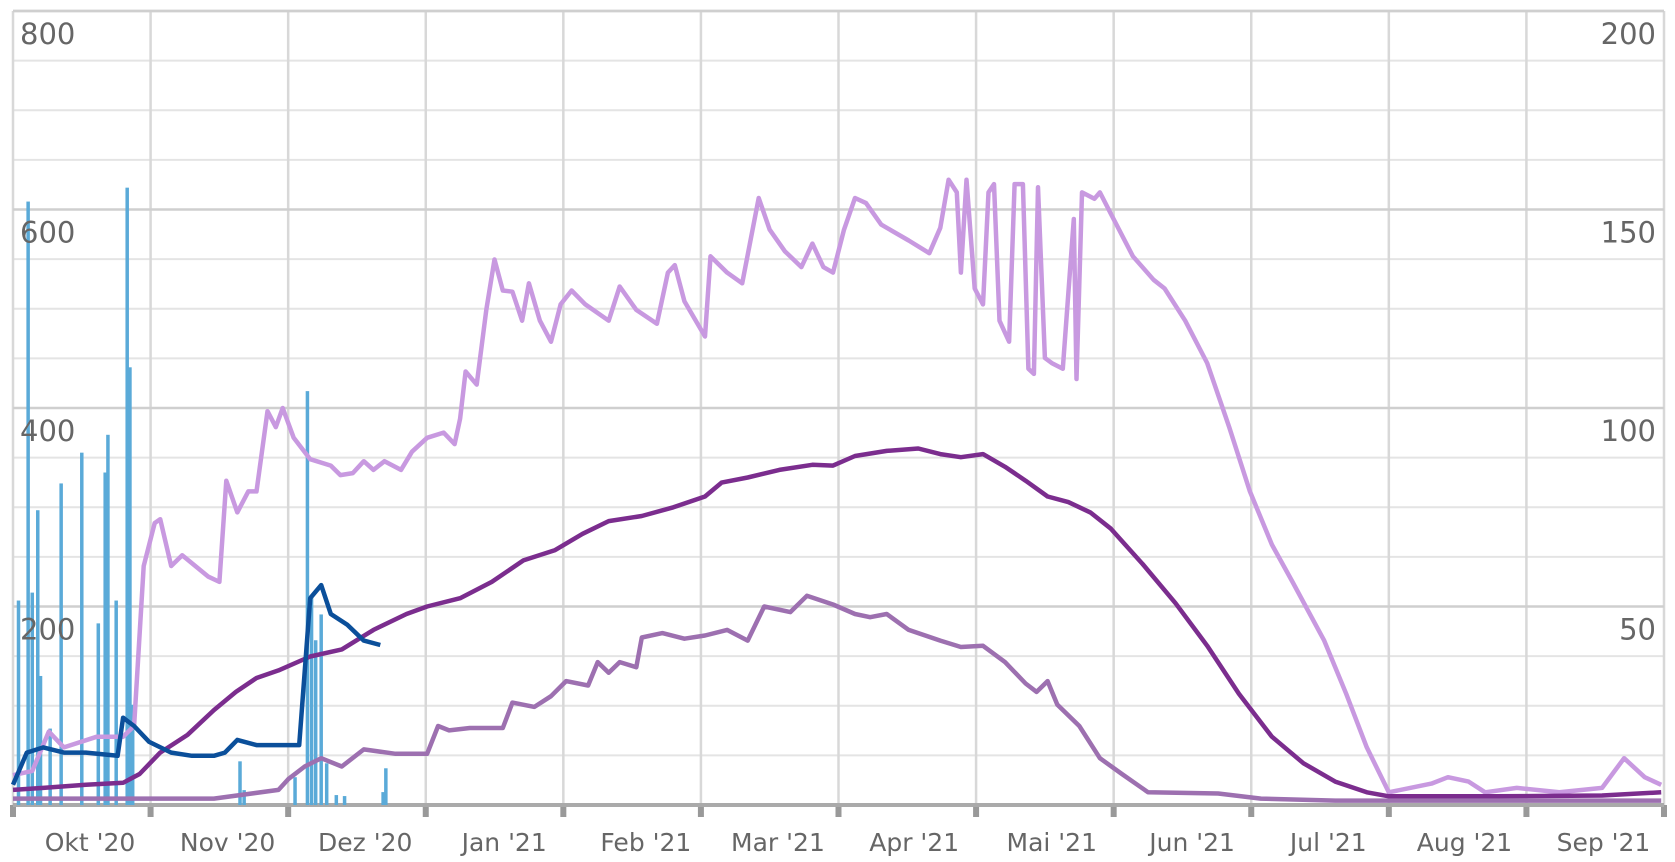  Describe the element at coordinates (47, 233) in the screenshot. I see `y-tick-label: 600` at that location.